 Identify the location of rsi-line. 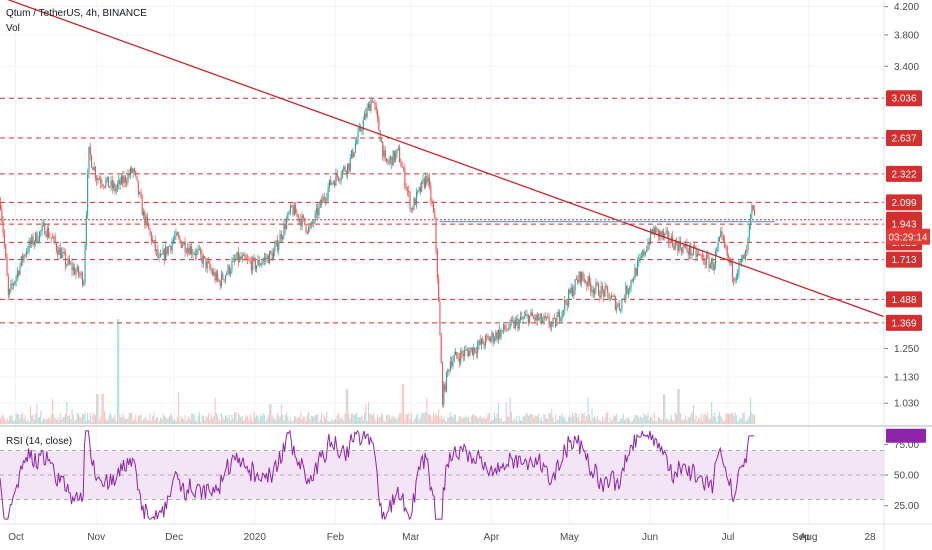
(377, 475).